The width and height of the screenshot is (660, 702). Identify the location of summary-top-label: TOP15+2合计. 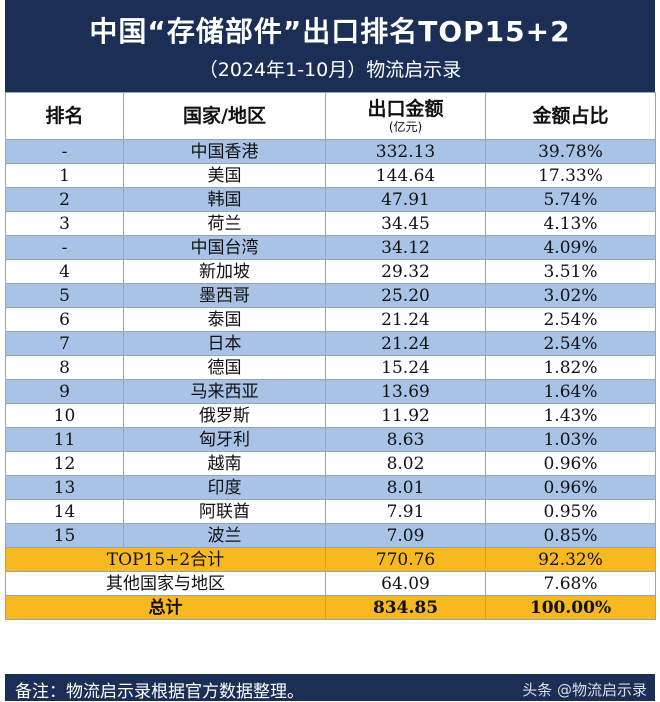
(165, 559).